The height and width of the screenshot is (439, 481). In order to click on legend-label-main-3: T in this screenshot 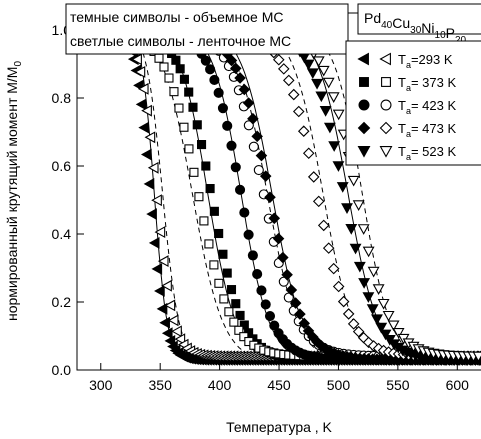, I will do `click(402, 128)`.